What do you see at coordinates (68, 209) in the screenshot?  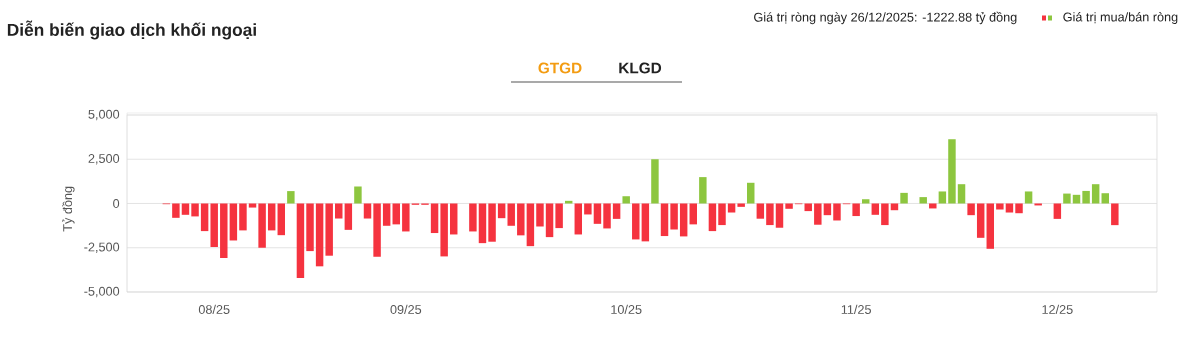 I see `y-axis-title: Tỷ đồng` at bounding box center [68, 209].